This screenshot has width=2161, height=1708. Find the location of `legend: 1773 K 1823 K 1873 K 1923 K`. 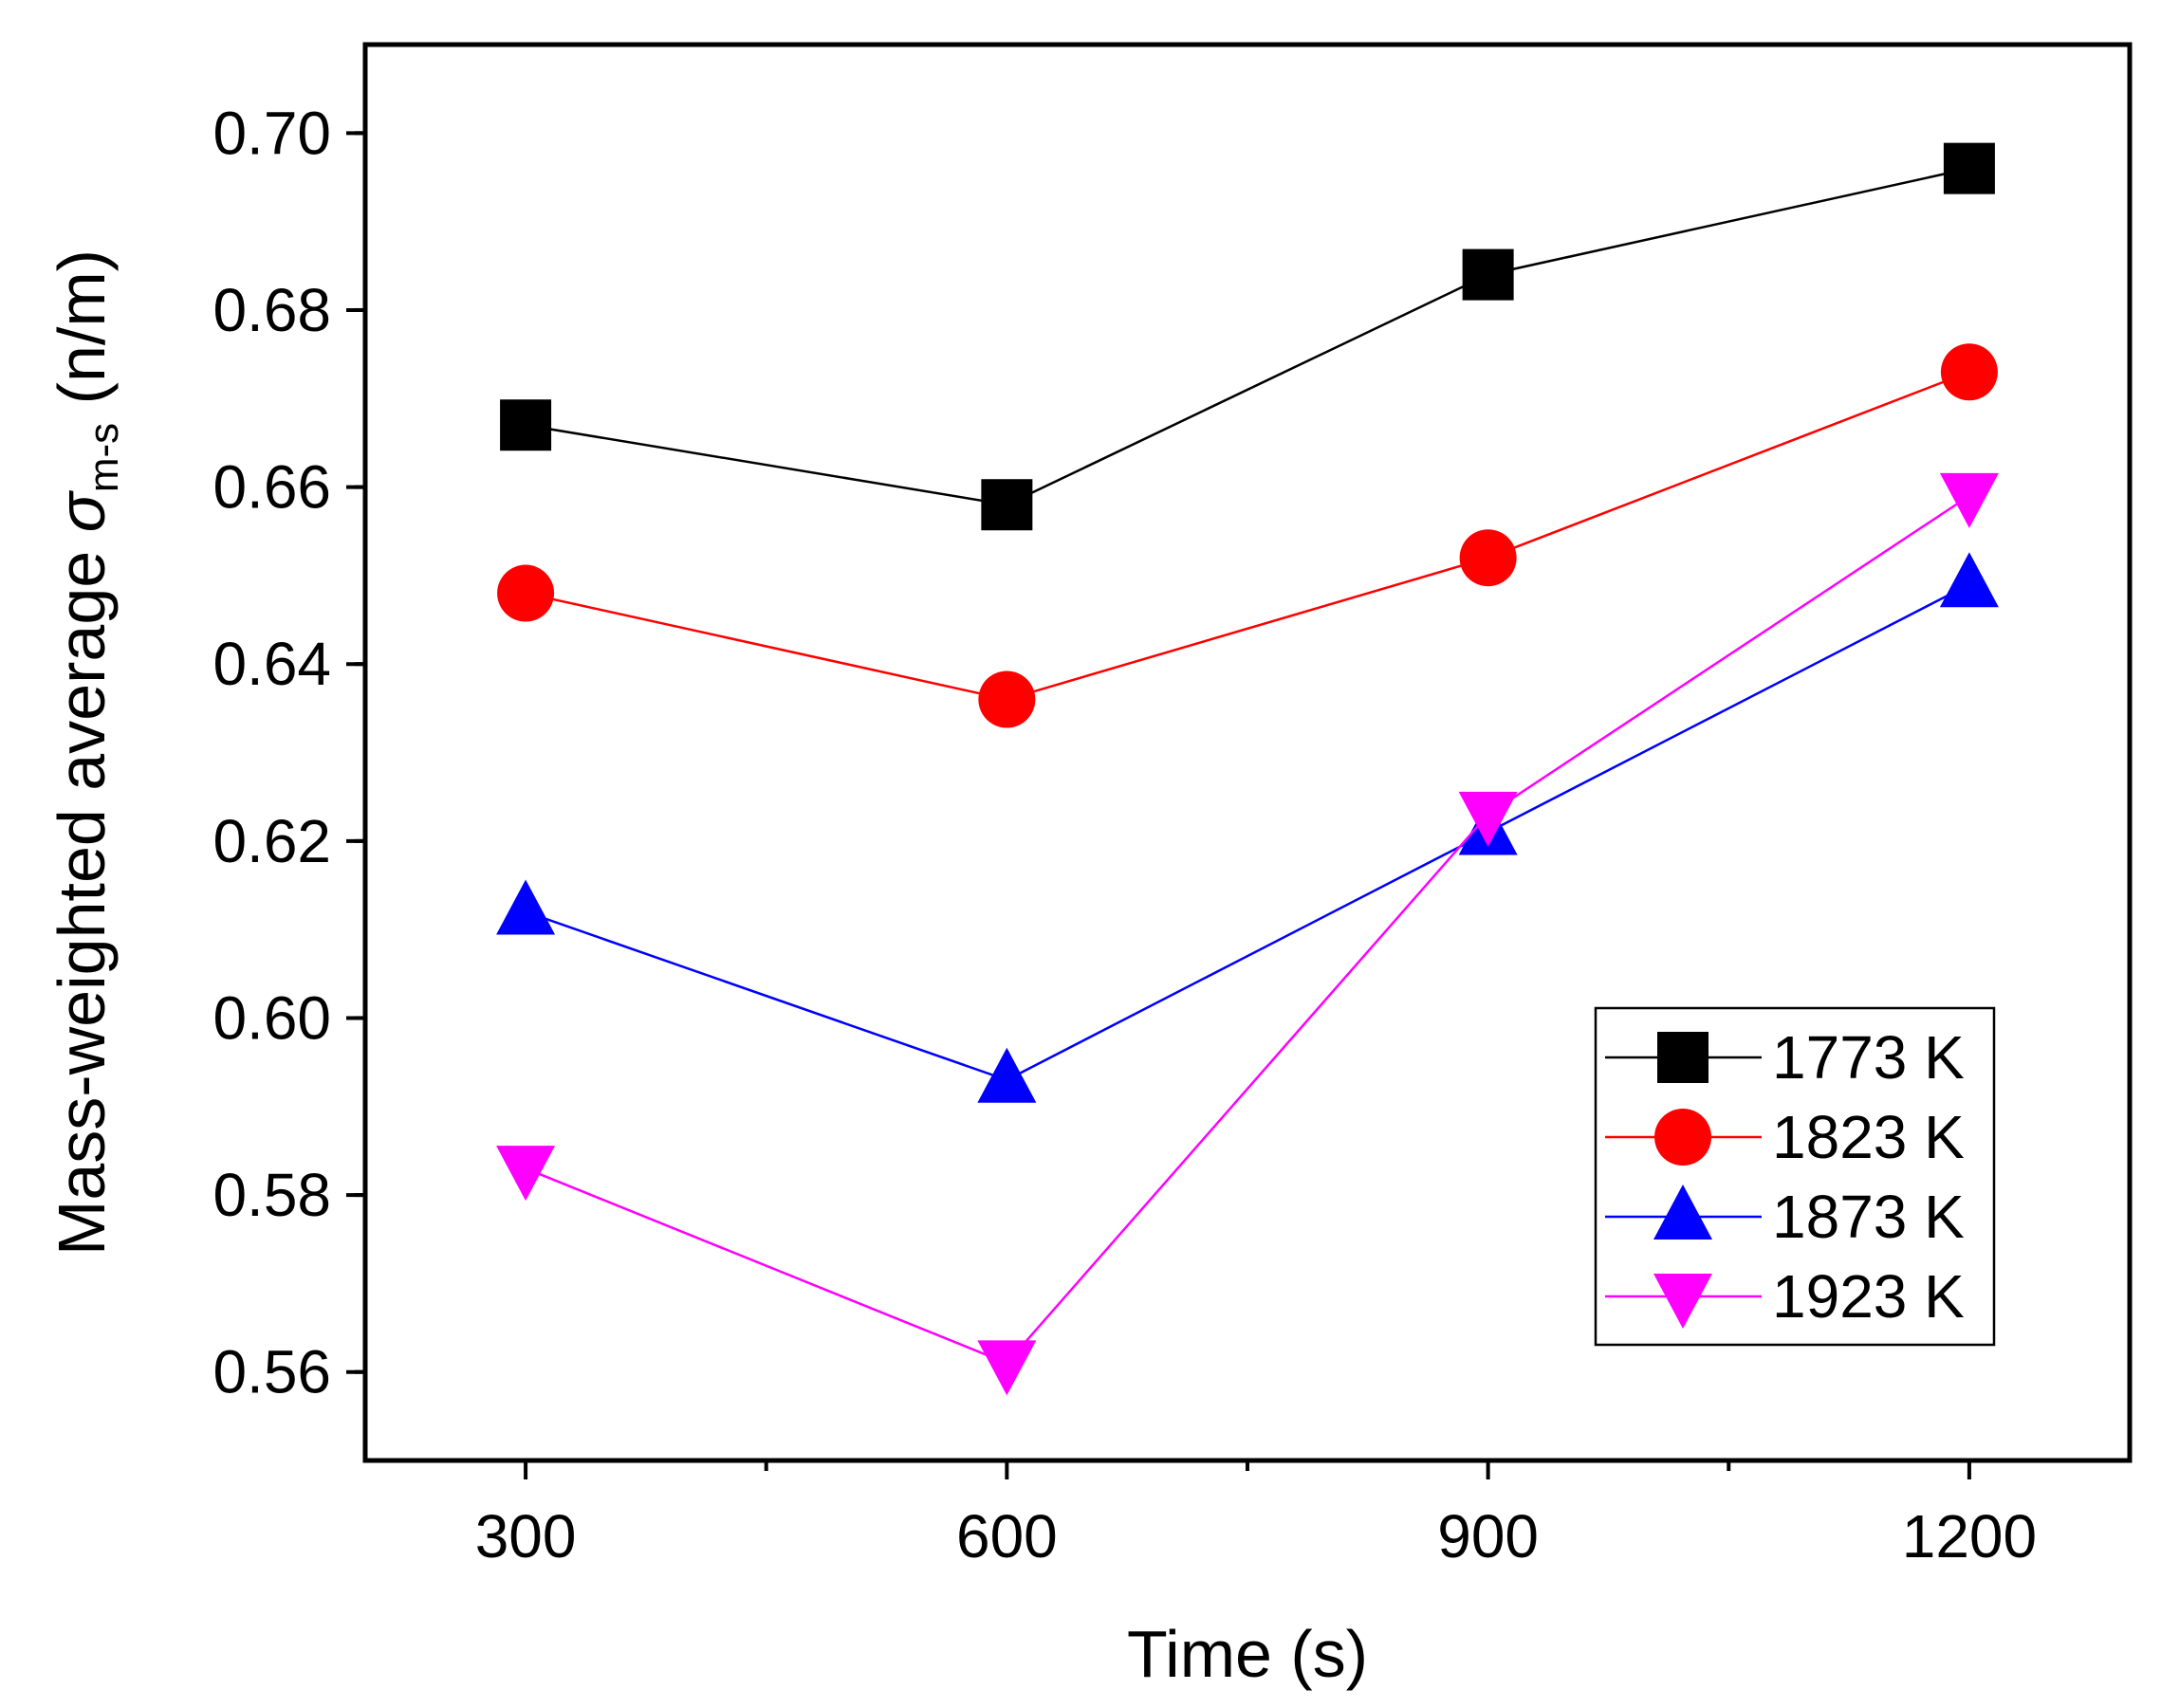

legend: 1773 K 1823 K 1873 K 1923 K is located at coordinates (1795, 1176).